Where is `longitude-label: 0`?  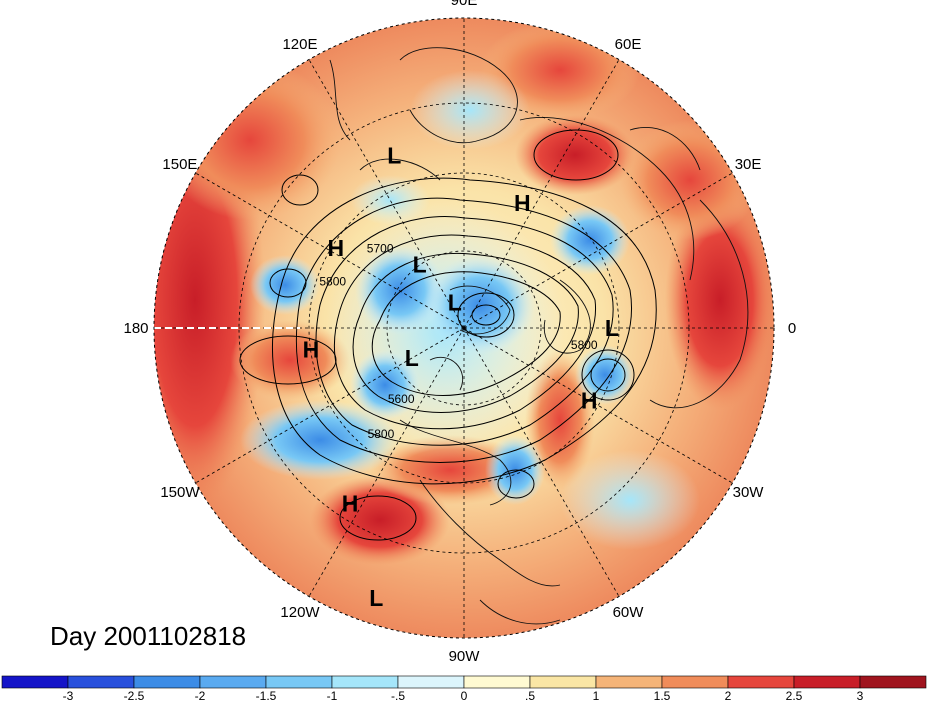 longitude-label: 0 is located at coordinates (792, 328).